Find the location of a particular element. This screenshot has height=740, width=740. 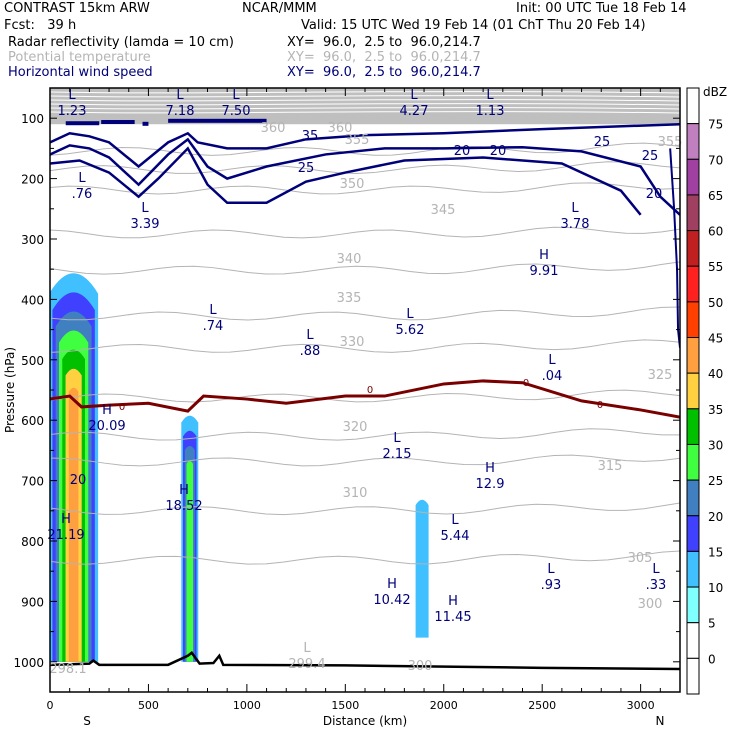

extremum-value: .88 is located at coordinates (310, 351).